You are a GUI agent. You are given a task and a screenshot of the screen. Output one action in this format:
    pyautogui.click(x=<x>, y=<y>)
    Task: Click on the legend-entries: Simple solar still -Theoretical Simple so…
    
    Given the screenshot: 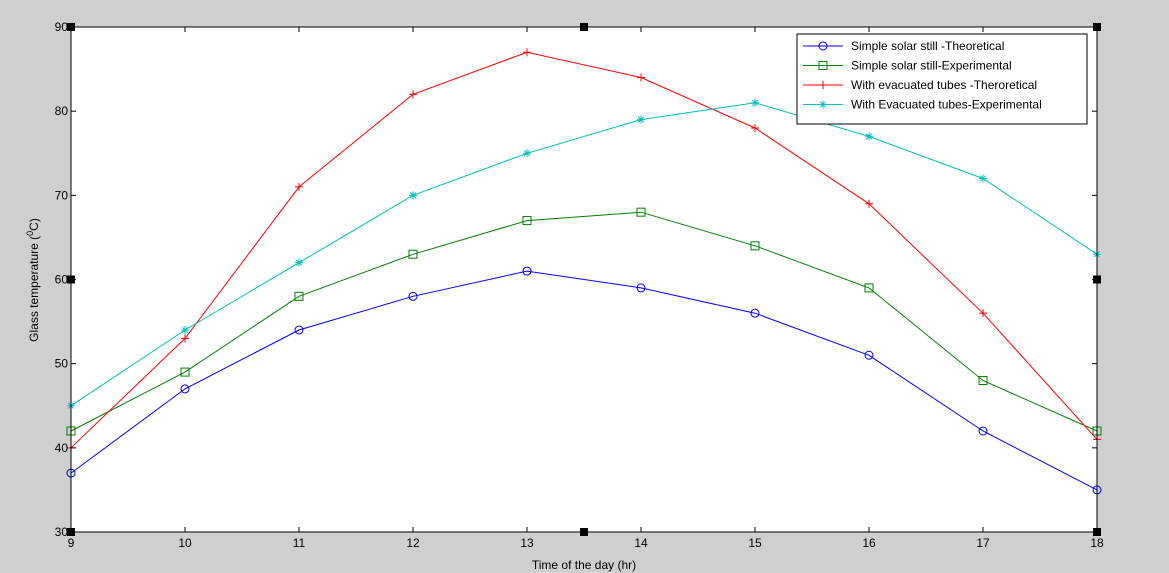 What is the action you would take?
    pyautogui.click(x=922, y=75)
    